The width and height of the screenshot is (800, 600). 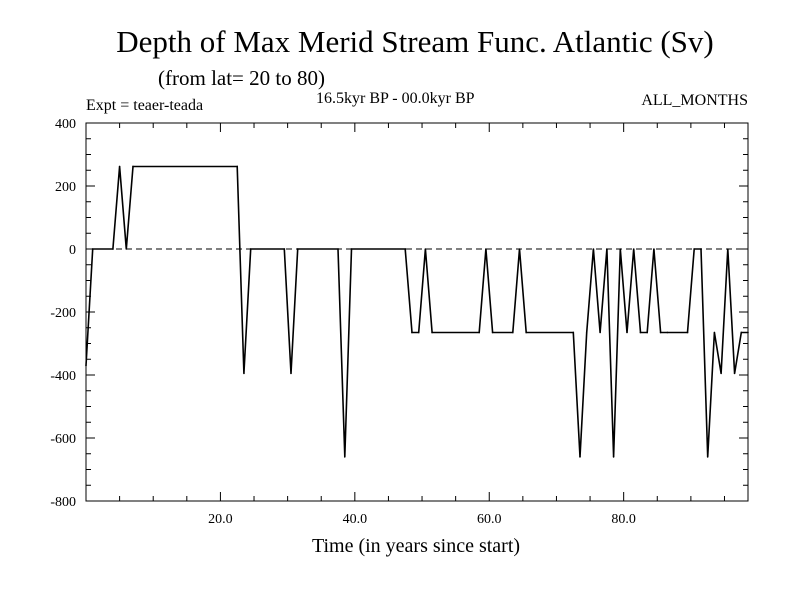 I want to click on y-tick-label: -600, so click(x=63, y=439).